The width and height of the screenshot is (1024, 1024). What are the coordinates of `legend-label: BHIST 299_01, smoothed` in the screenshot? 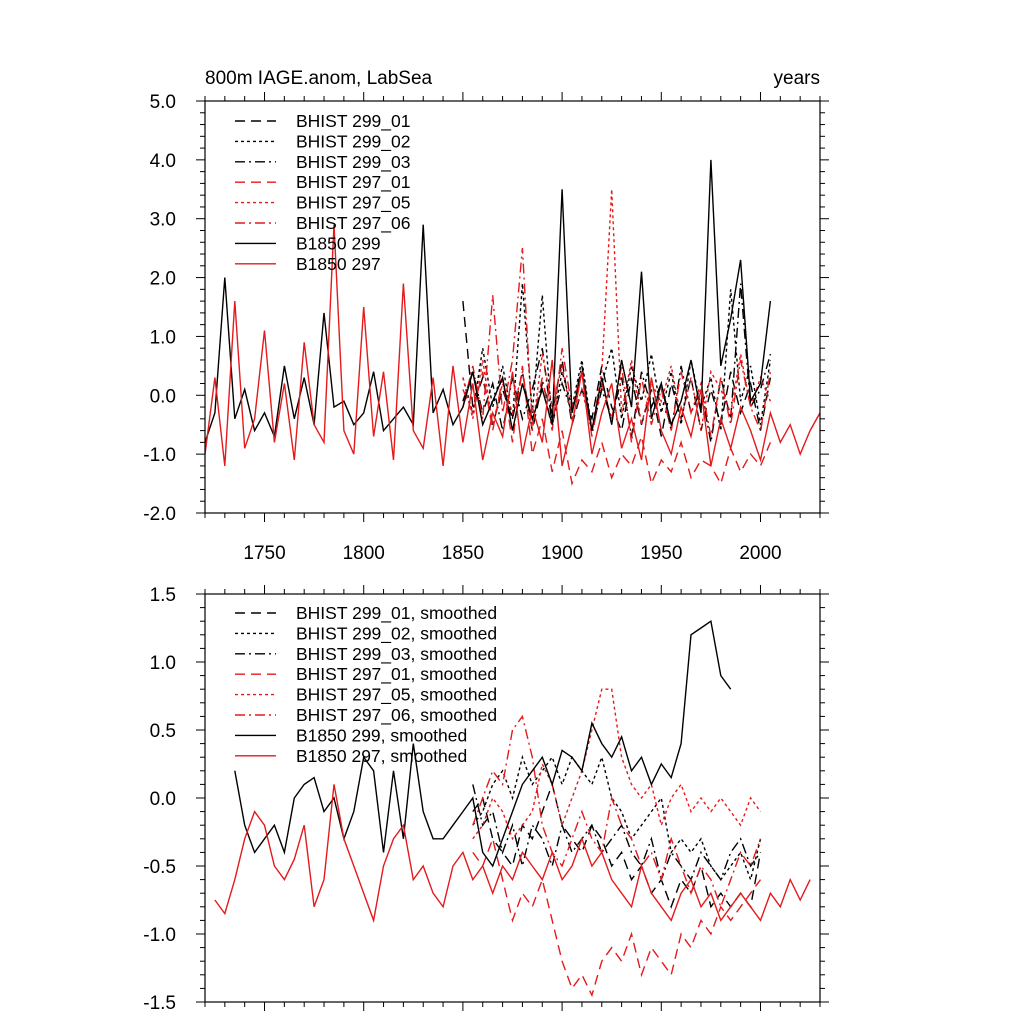 It's located at (396, 613).